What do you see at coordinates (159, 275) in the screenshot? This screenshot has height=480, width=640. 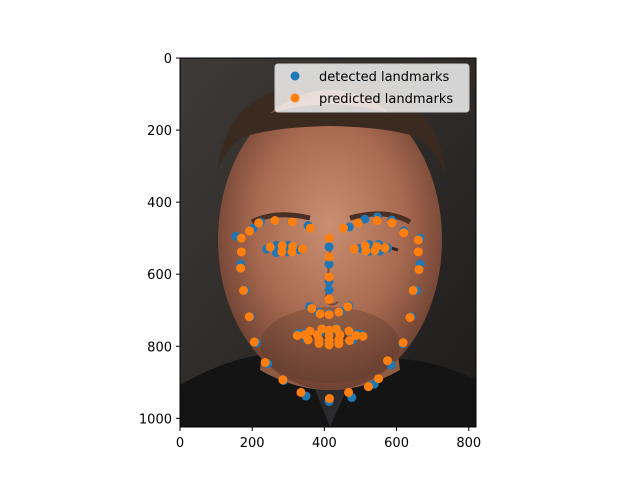 I see `y-tick-label: 600` at bounding box center [159, 275].